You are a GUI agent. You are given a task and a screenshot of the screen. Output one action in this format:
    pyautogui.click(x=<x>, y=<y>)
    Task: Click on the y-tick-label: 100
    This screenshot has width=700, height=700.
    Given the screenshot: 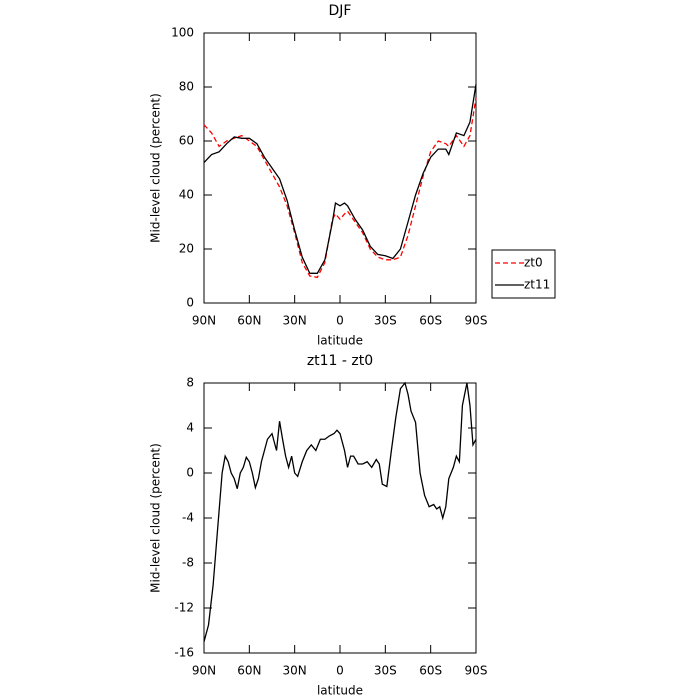 What is the action you would take?
    pyautogui.click(x=182, y=33)
    